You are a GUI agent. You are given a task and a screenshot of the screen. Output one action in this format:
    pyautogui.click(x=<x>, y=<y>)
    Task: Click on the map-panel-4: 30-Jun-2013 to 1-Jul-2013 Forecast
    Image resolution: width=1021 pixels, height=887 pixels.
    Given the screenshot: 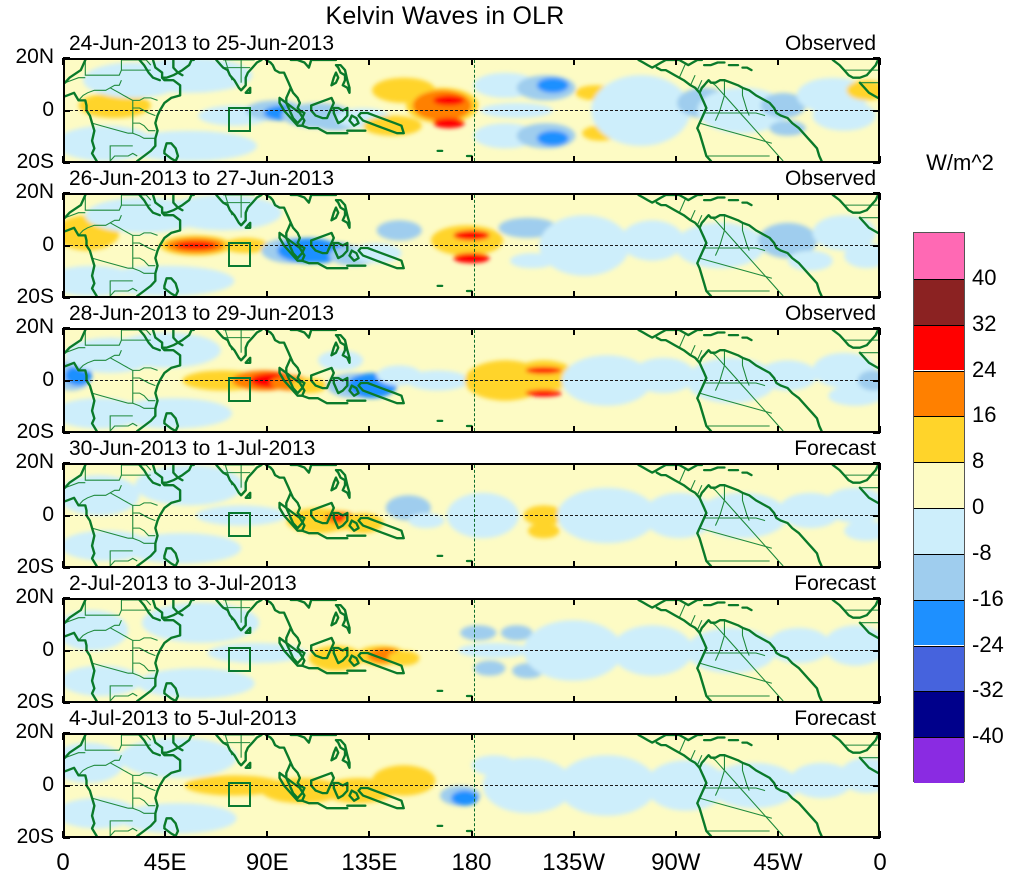 What is the action you would take?
    pyautogui.click(x=471, y=503)
    